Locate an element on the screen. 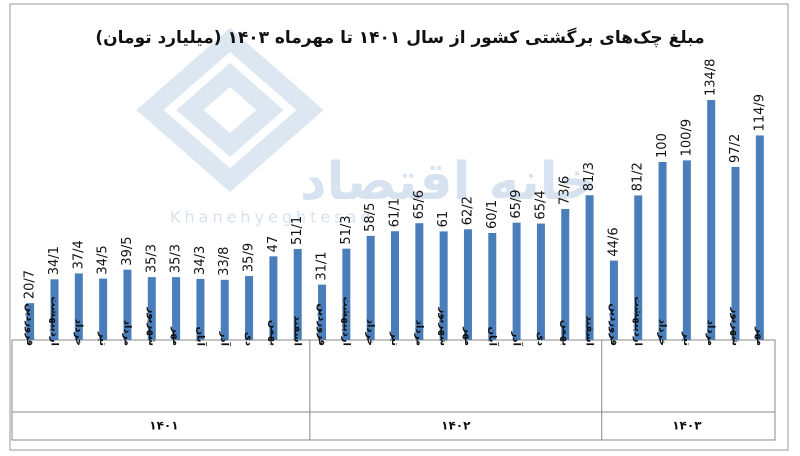 This screenshot has width=800, height=456. value-label: 100 is located at coordinates (662, 145).